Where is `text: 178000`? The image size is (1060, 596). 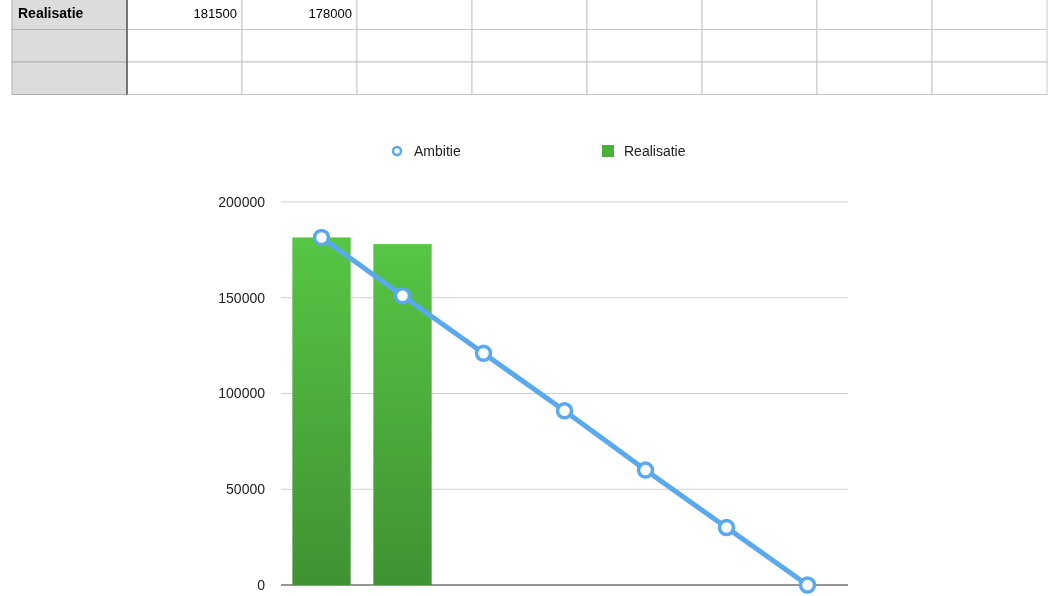
text: 178000 is located at coordinates (330, 14).